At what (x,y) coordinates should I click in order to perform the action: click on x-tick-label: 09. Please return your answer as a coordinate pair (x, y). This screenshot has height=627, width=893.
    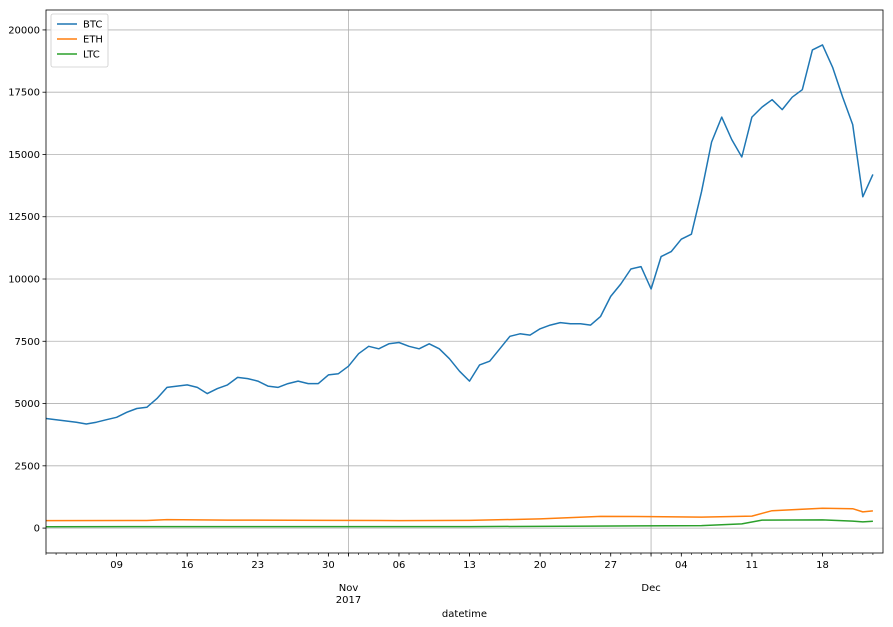
    Looking at the image, I should click on (116, 565).